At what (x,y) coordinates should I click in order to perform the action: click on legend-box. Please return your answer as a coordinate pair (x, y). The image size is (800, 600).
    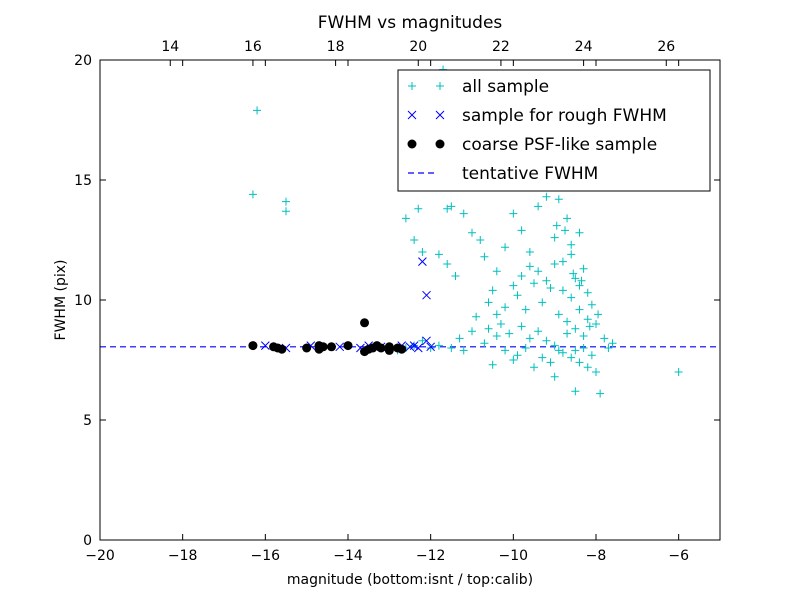
    Looking at the image, I should click on (554, 130).